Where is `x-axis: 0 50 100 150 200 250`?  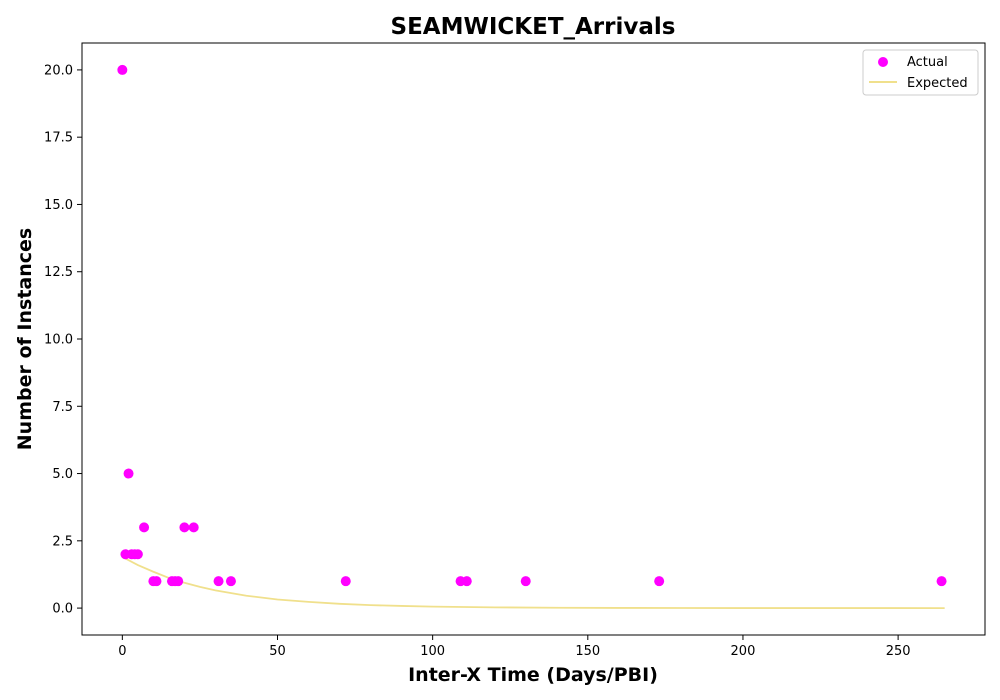
x-axis: 0 50 100 150 200 250 is located at coordinates (514, 647).